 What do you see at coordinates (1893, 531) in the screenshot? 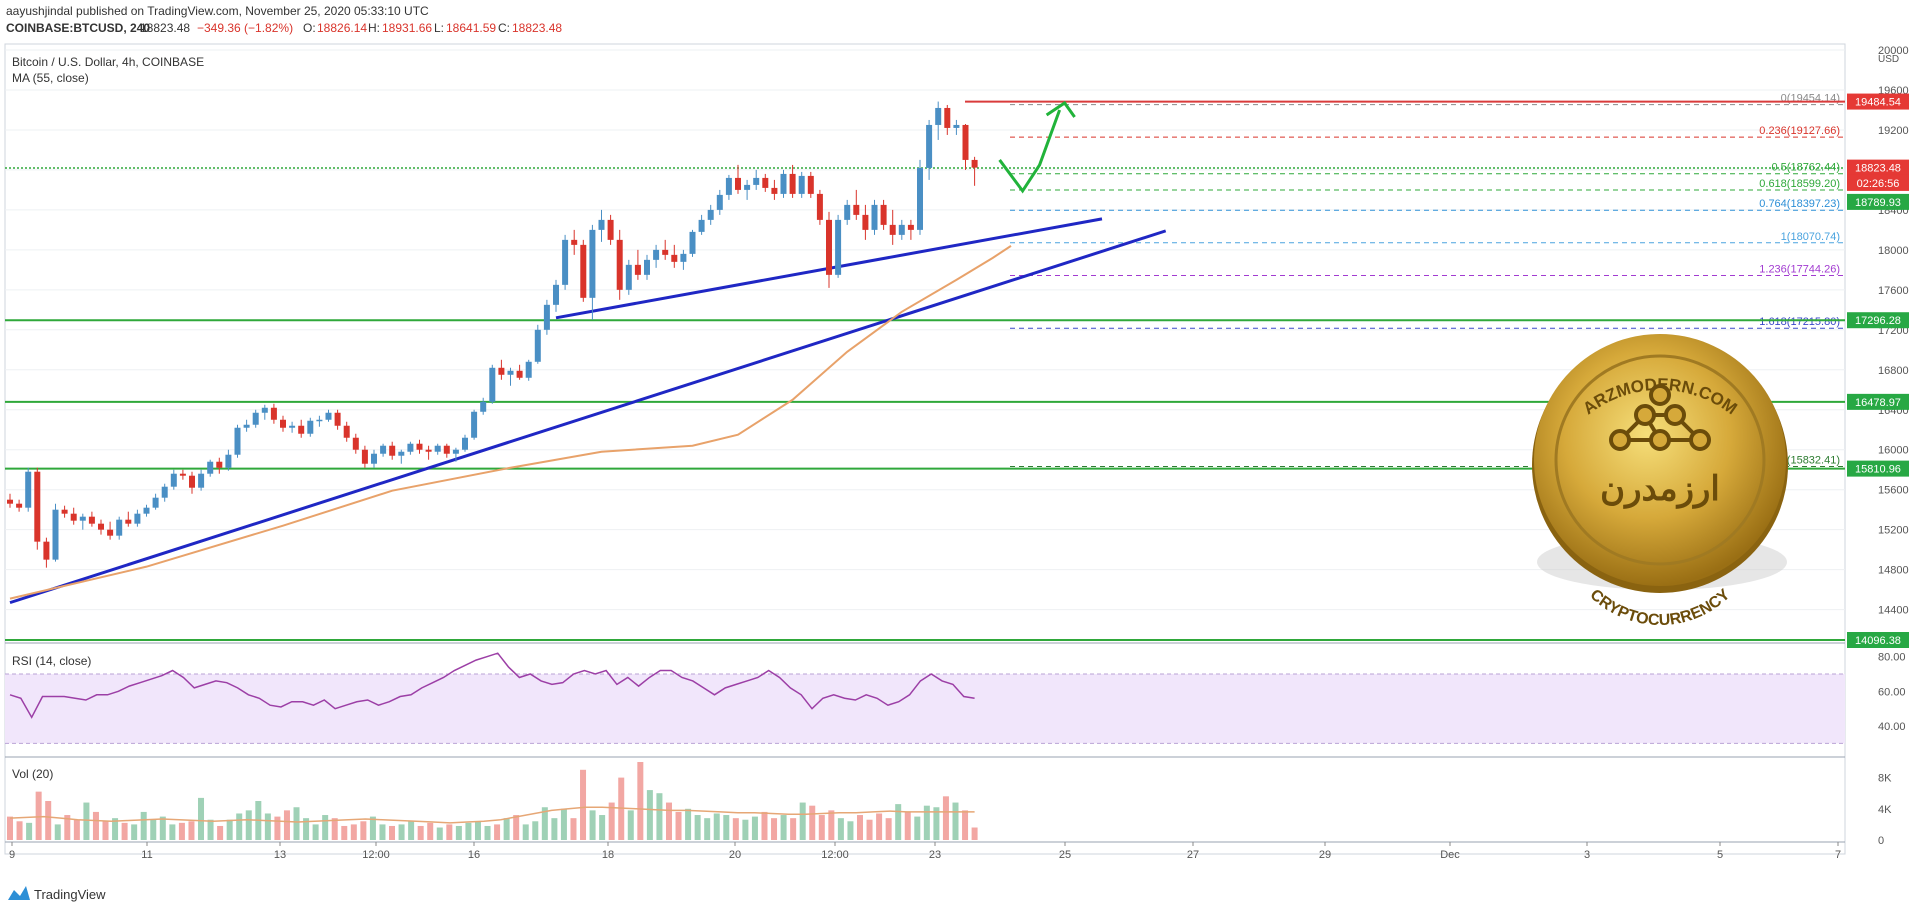
I see `price-tick-label: 15200` at bounding box center [1893, 531].